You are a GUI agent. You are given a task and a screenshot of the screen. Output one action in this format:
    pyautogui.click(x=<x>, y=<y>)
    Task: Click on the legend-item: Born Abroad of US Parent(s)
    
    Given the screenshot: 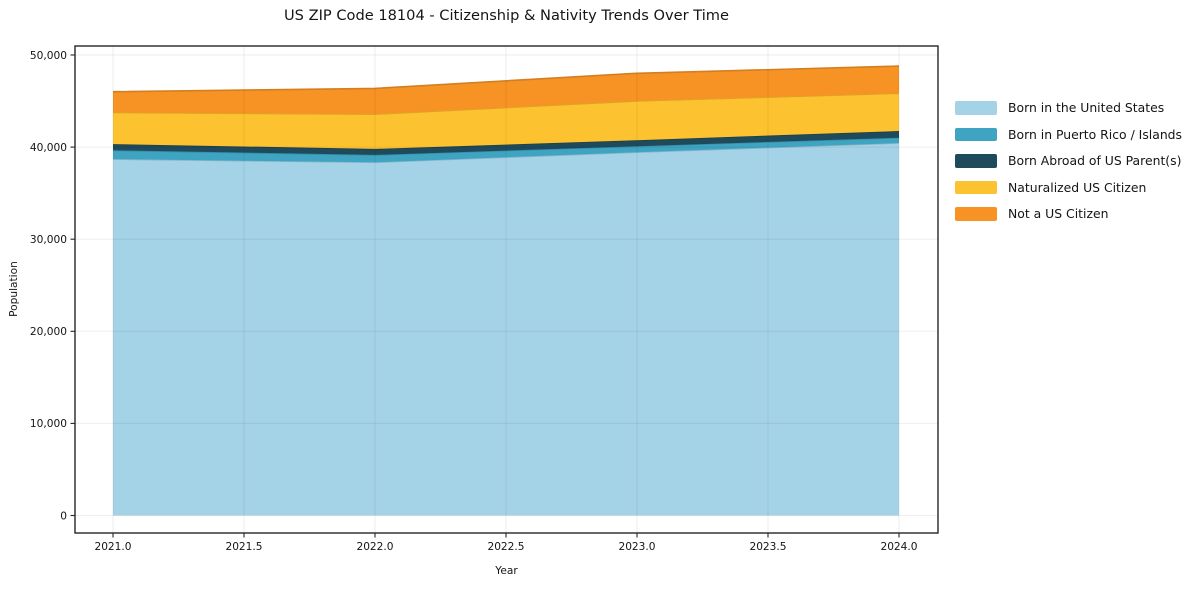 What is the action you would take?
    pyautogui.click(x=1068, y=161)
    